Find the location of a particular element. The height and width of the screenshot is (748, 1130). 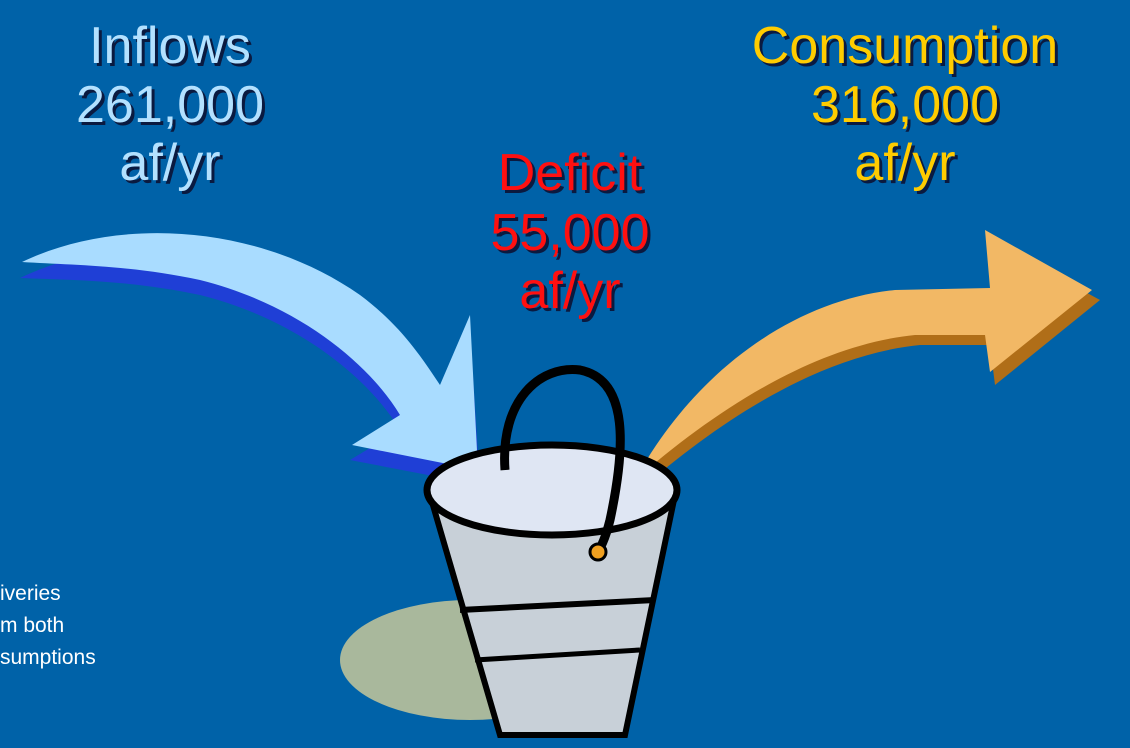

note-line: sumptions is located at coordinates (48, 657).